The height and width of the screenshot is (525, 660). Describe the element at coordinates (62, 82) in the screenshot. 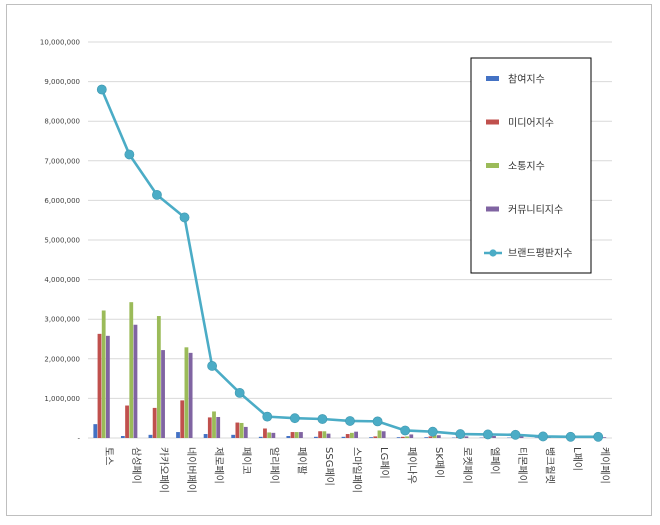

I see `y-tick-label: 9,000,000` at that location.